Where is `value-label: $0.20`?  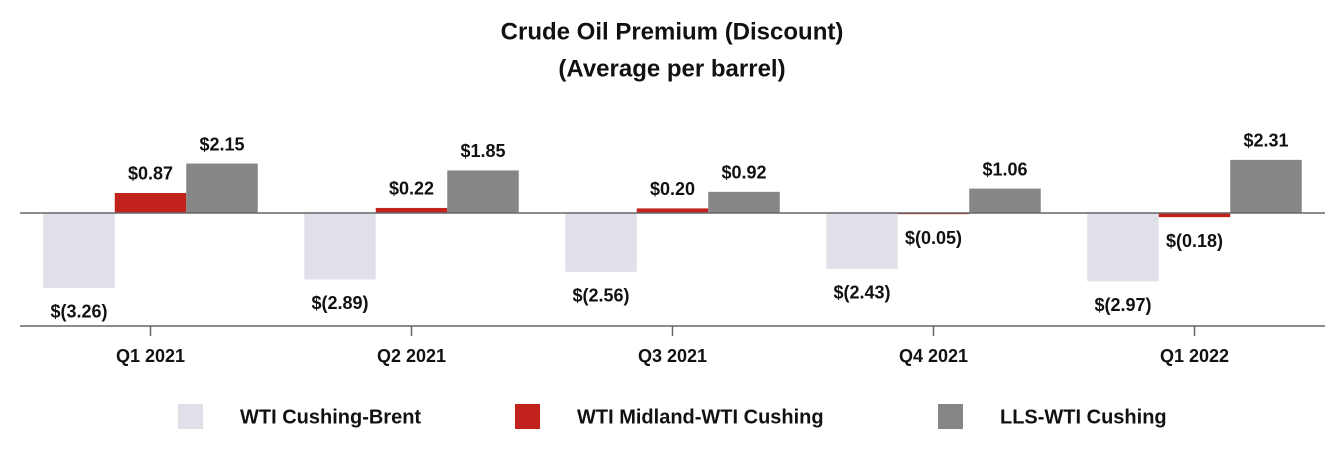
value-label: $0.20 is located at coordinates (672, 189).